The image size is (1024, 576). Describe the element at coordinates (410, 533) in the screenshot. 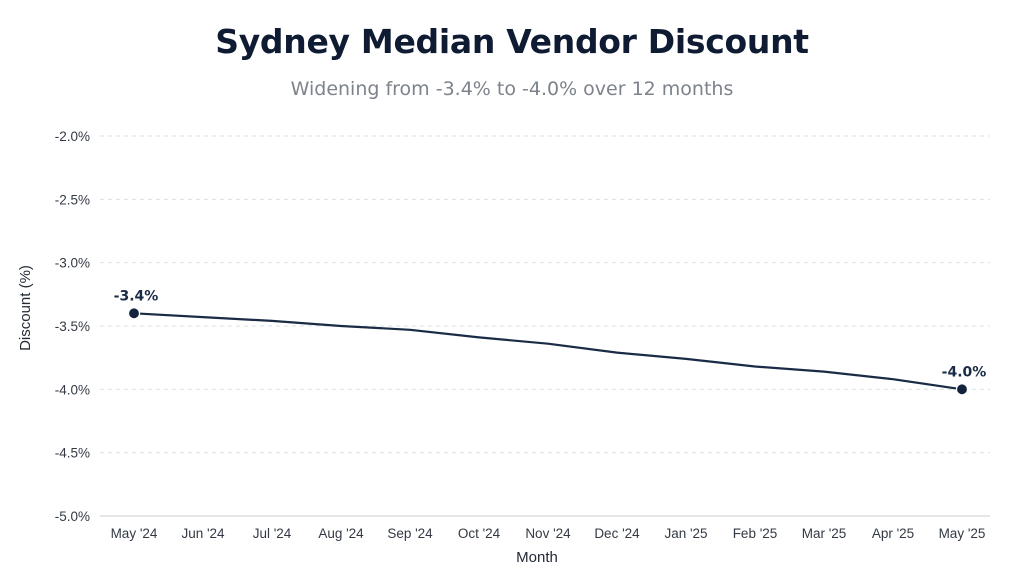

I see `x-tick-label: Sep '24` at that location.